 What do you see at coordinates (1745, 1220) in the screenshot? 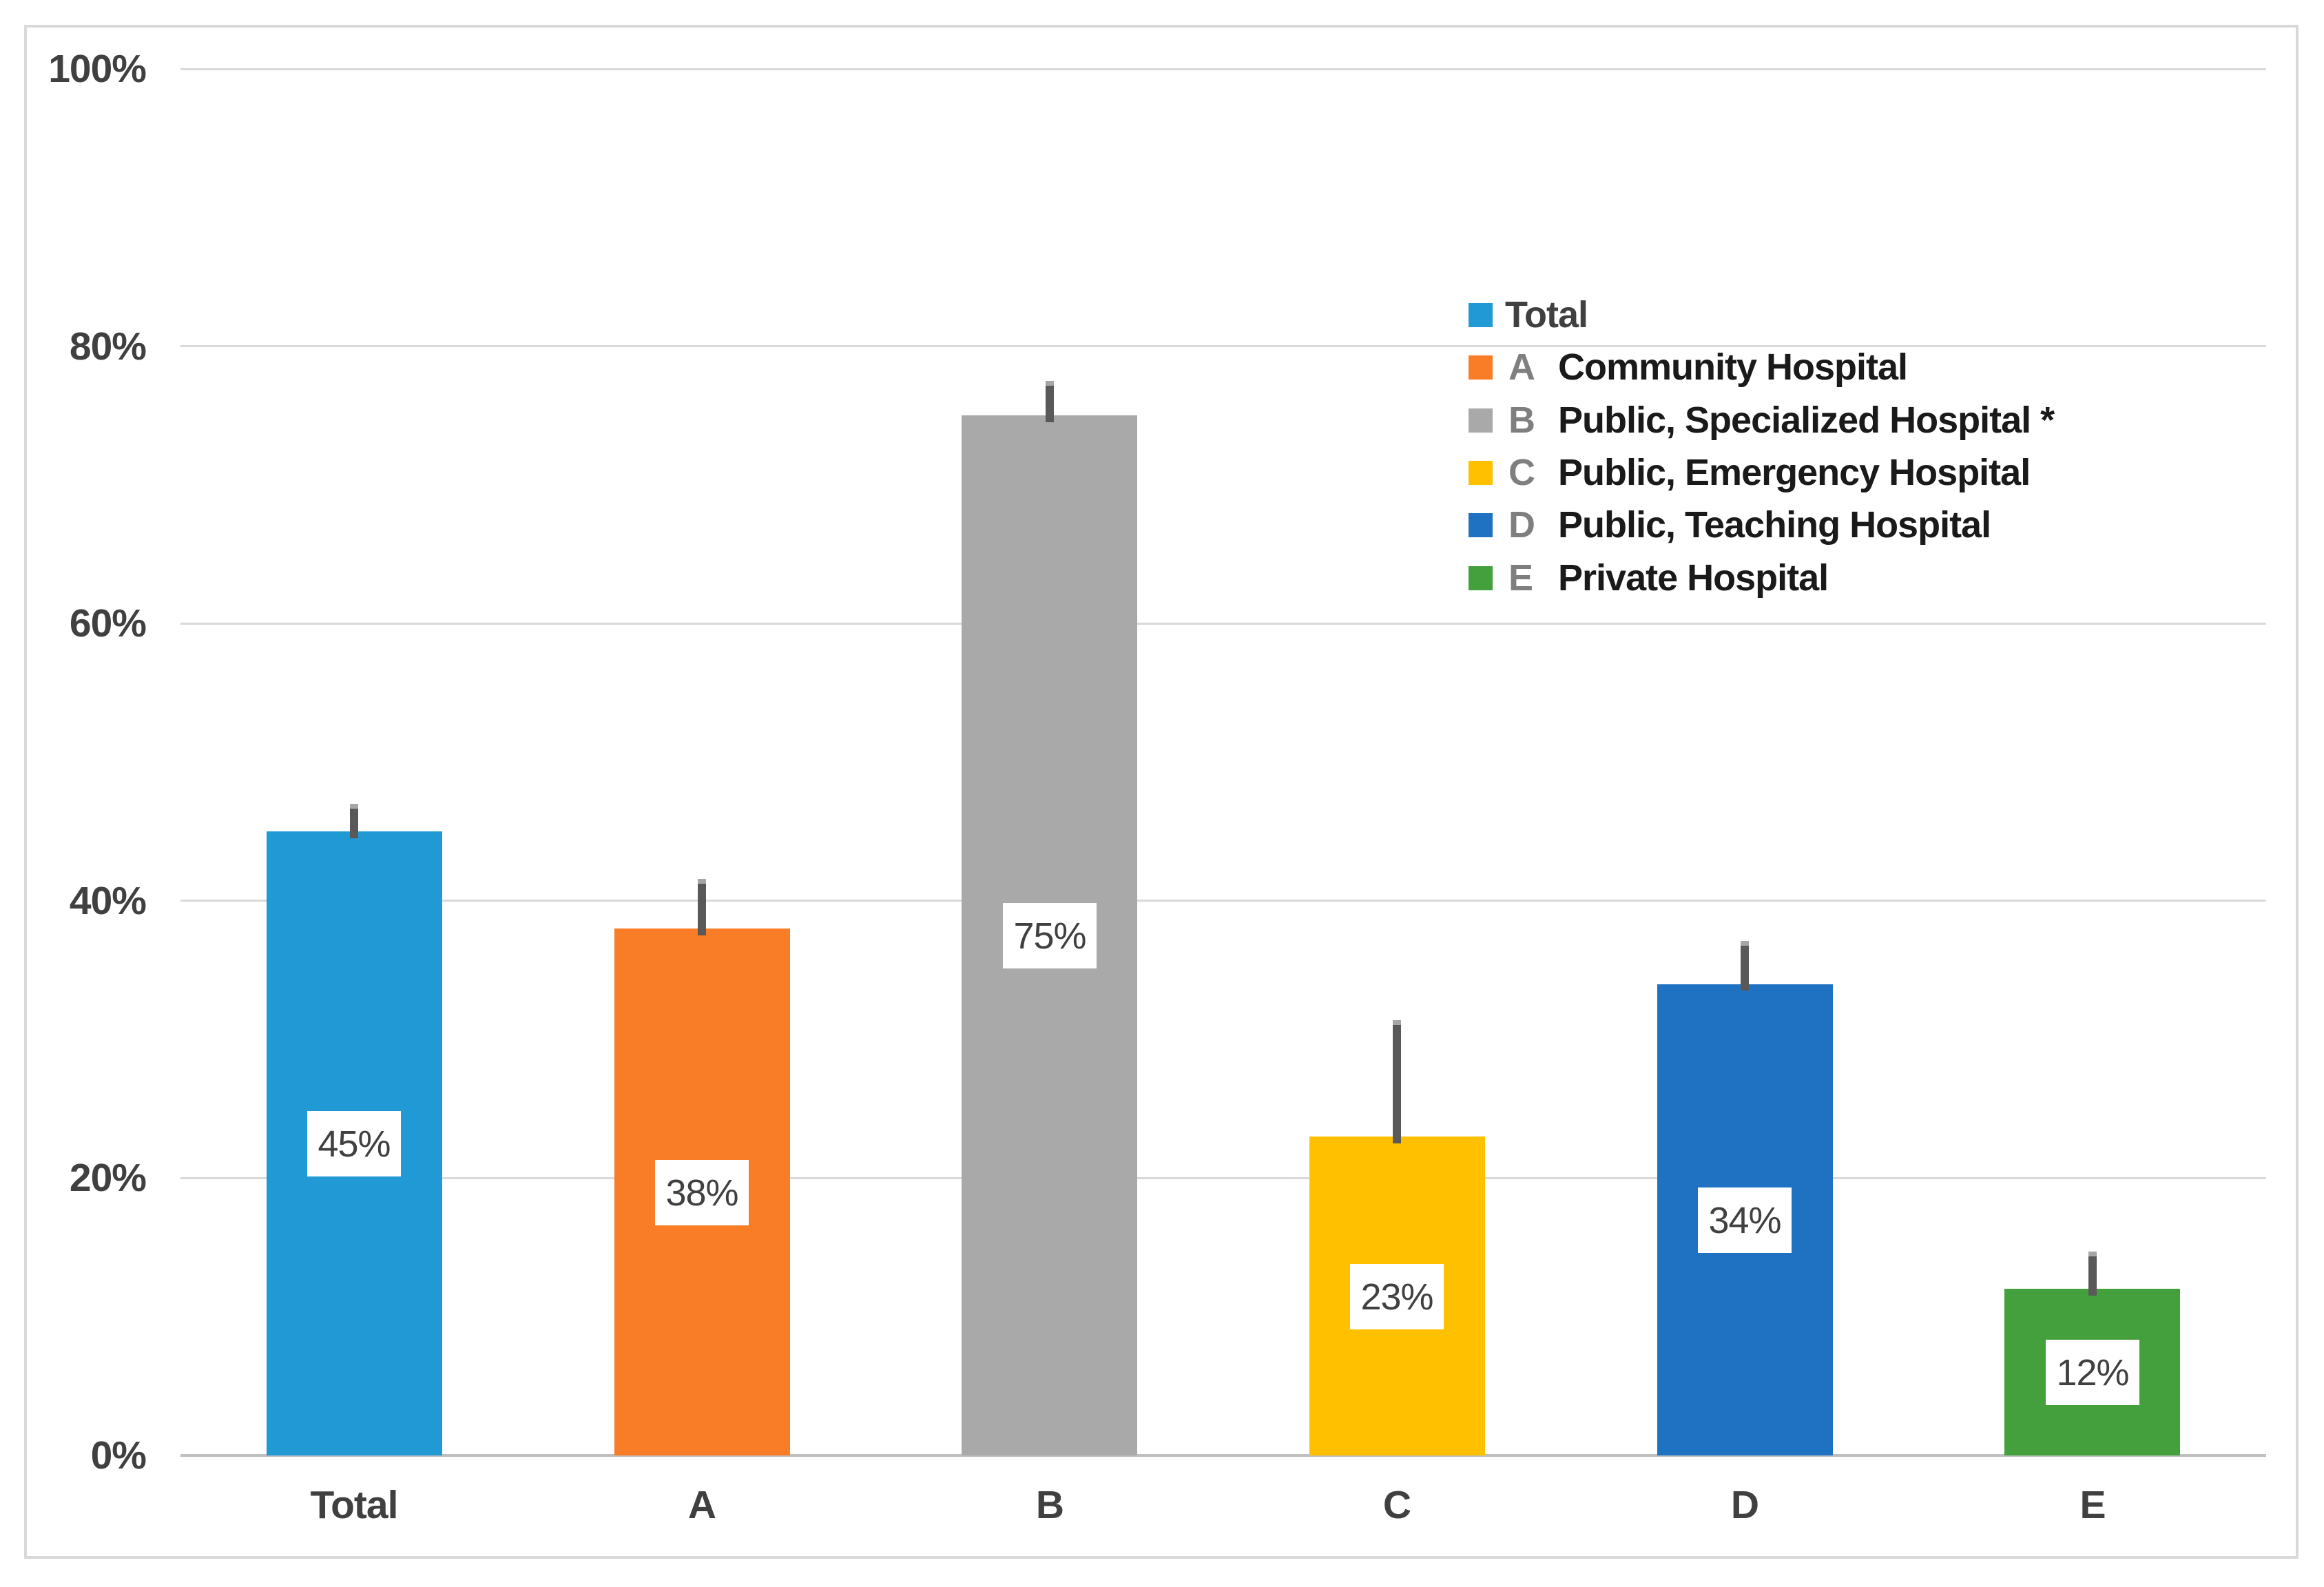
I see `data-label-d: 34%` at bounding box center [1745, 1220].